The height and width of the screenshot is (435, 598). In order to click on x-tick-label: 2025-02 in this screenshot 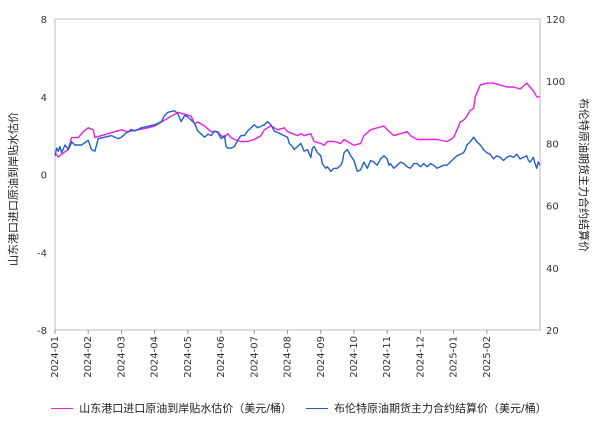, I will do `click(487, 357)`.